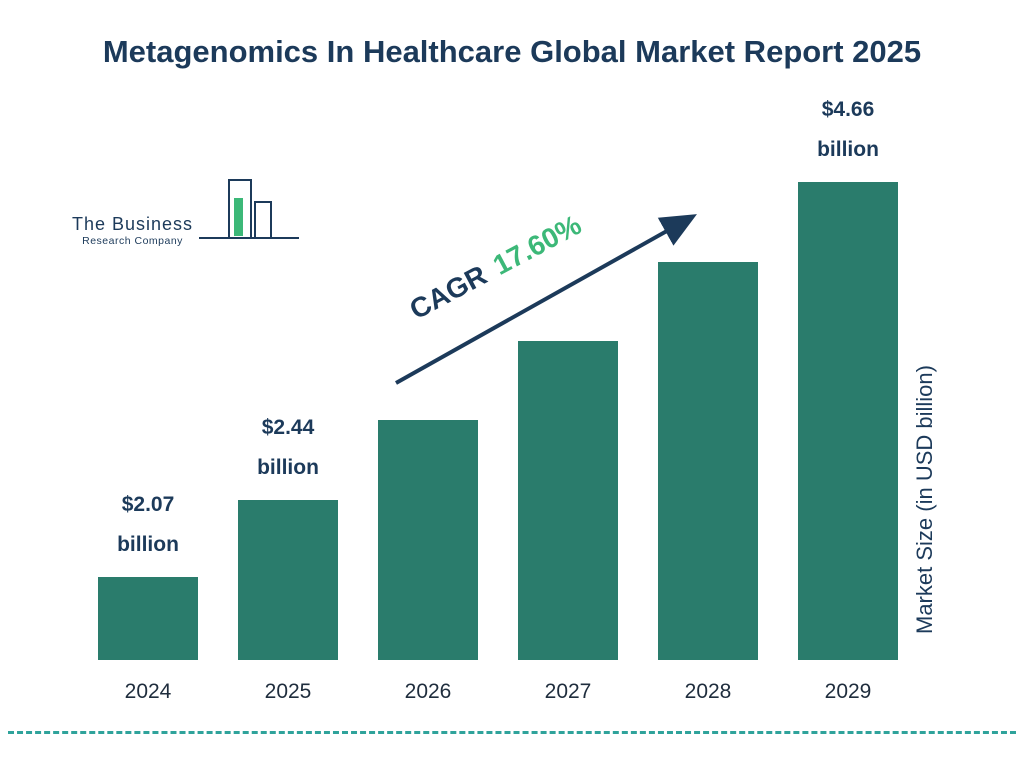 Image resolution: width=1024 pixels, height=768 pixels. Describe the element at coordinates (848, 691) in the screenshot. I see `x-axis-tick-label: 2029` at that location.